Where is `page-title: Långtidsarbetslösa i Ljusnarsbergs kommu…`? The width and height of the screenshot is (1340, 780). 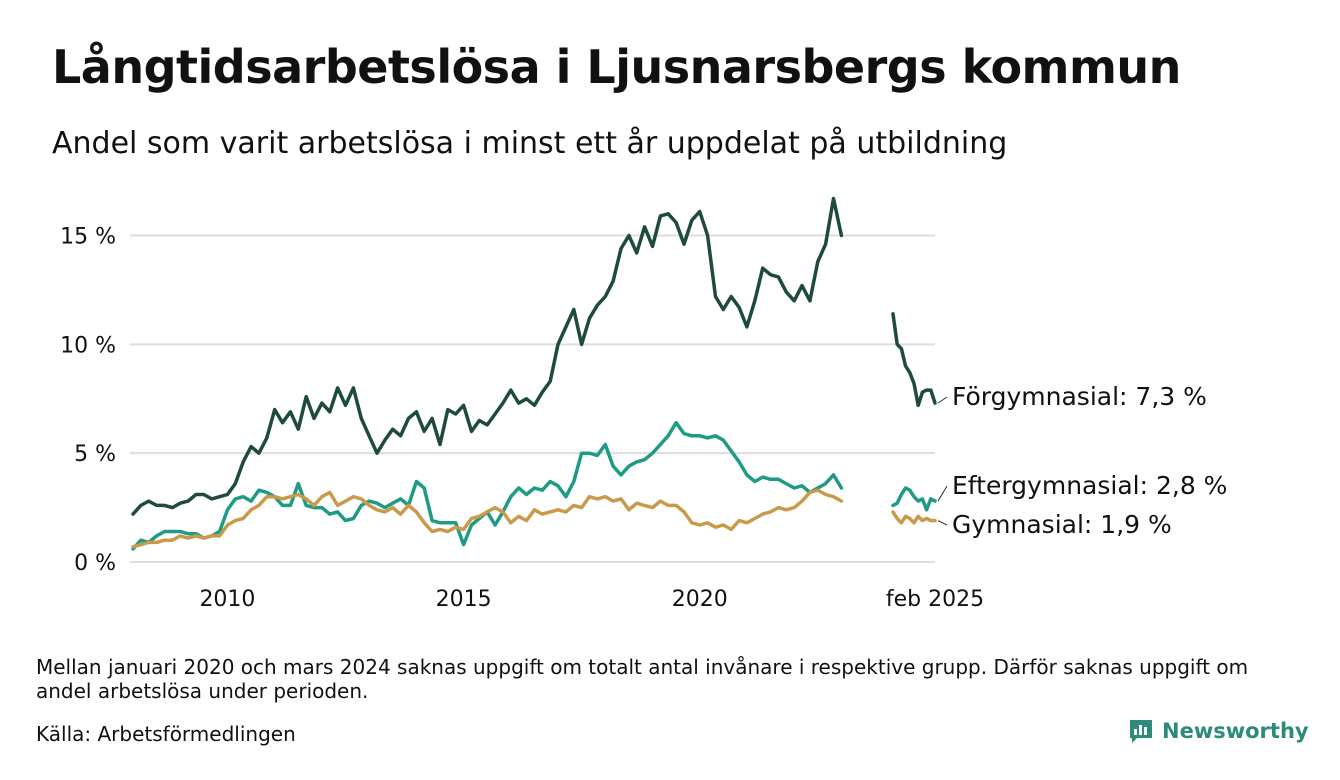
page-title: Långtidsarbetslösa i Ljusnarsbergs kommu… is located at coordinates (616, 67).